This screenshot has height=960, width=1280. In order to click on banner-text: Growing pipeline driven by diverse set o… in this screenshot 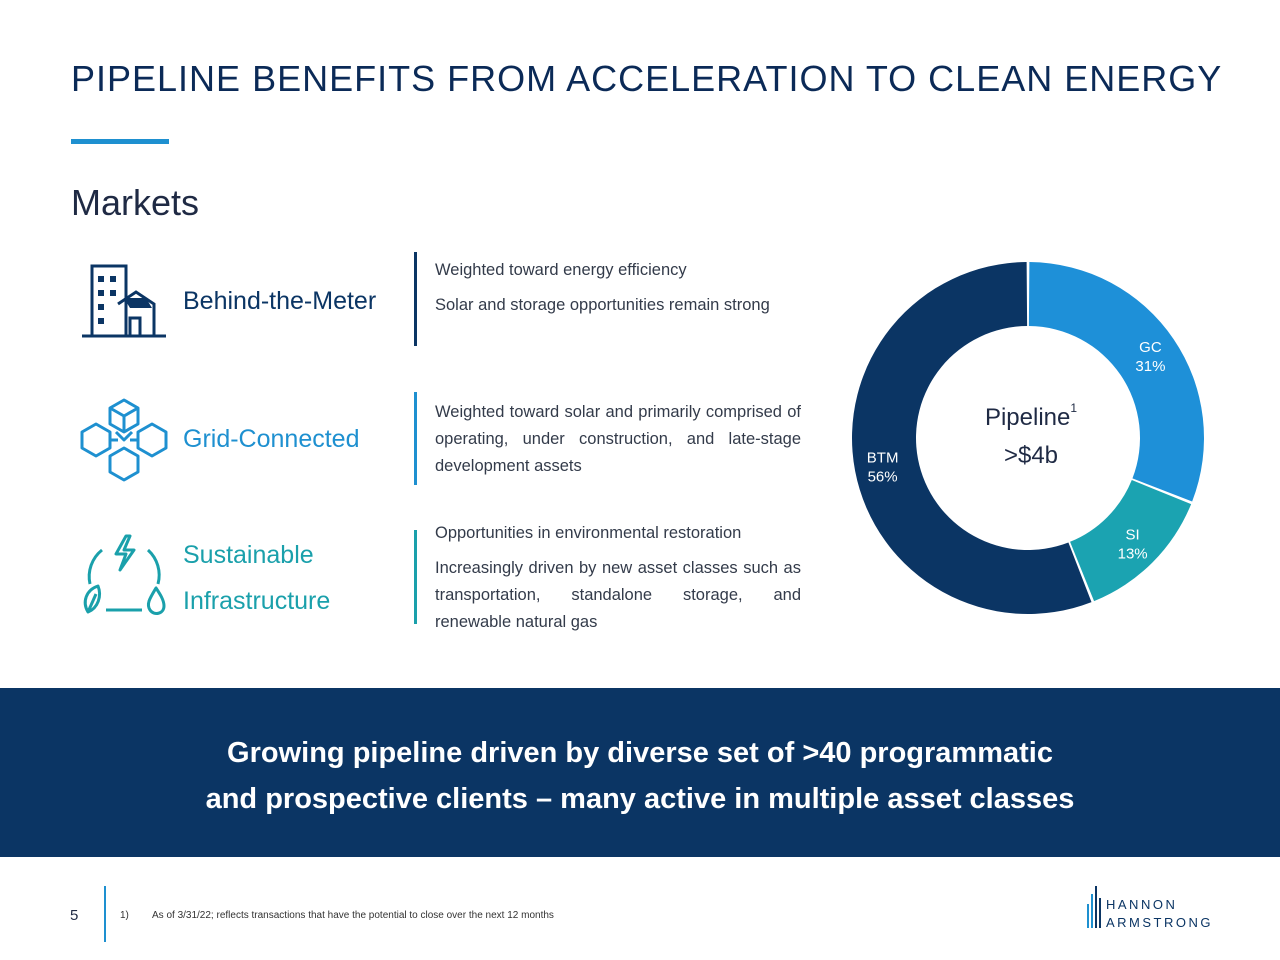, I will do `click(640, 776)`.